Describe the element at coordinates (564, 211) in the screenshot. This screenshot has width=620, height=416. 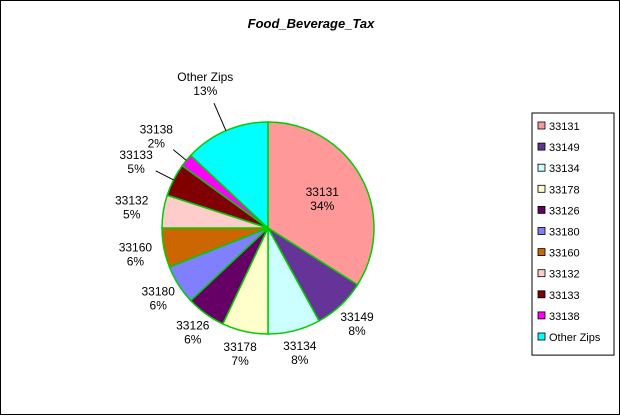
I see `legend-label: 33126` at that location.